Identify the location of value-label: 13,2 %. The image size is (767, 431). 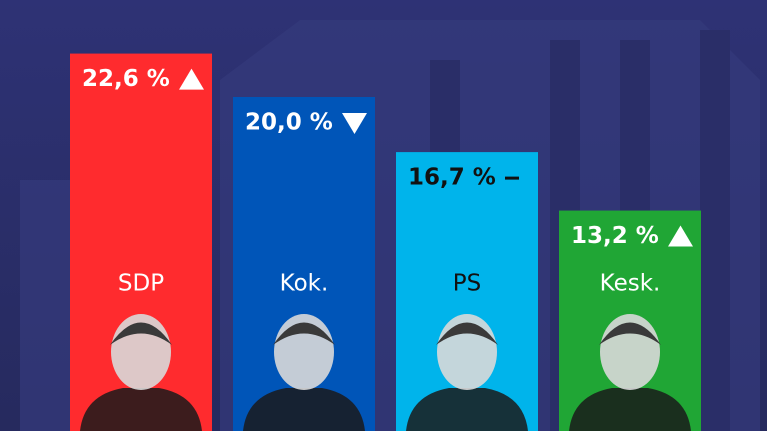
(615, 236).